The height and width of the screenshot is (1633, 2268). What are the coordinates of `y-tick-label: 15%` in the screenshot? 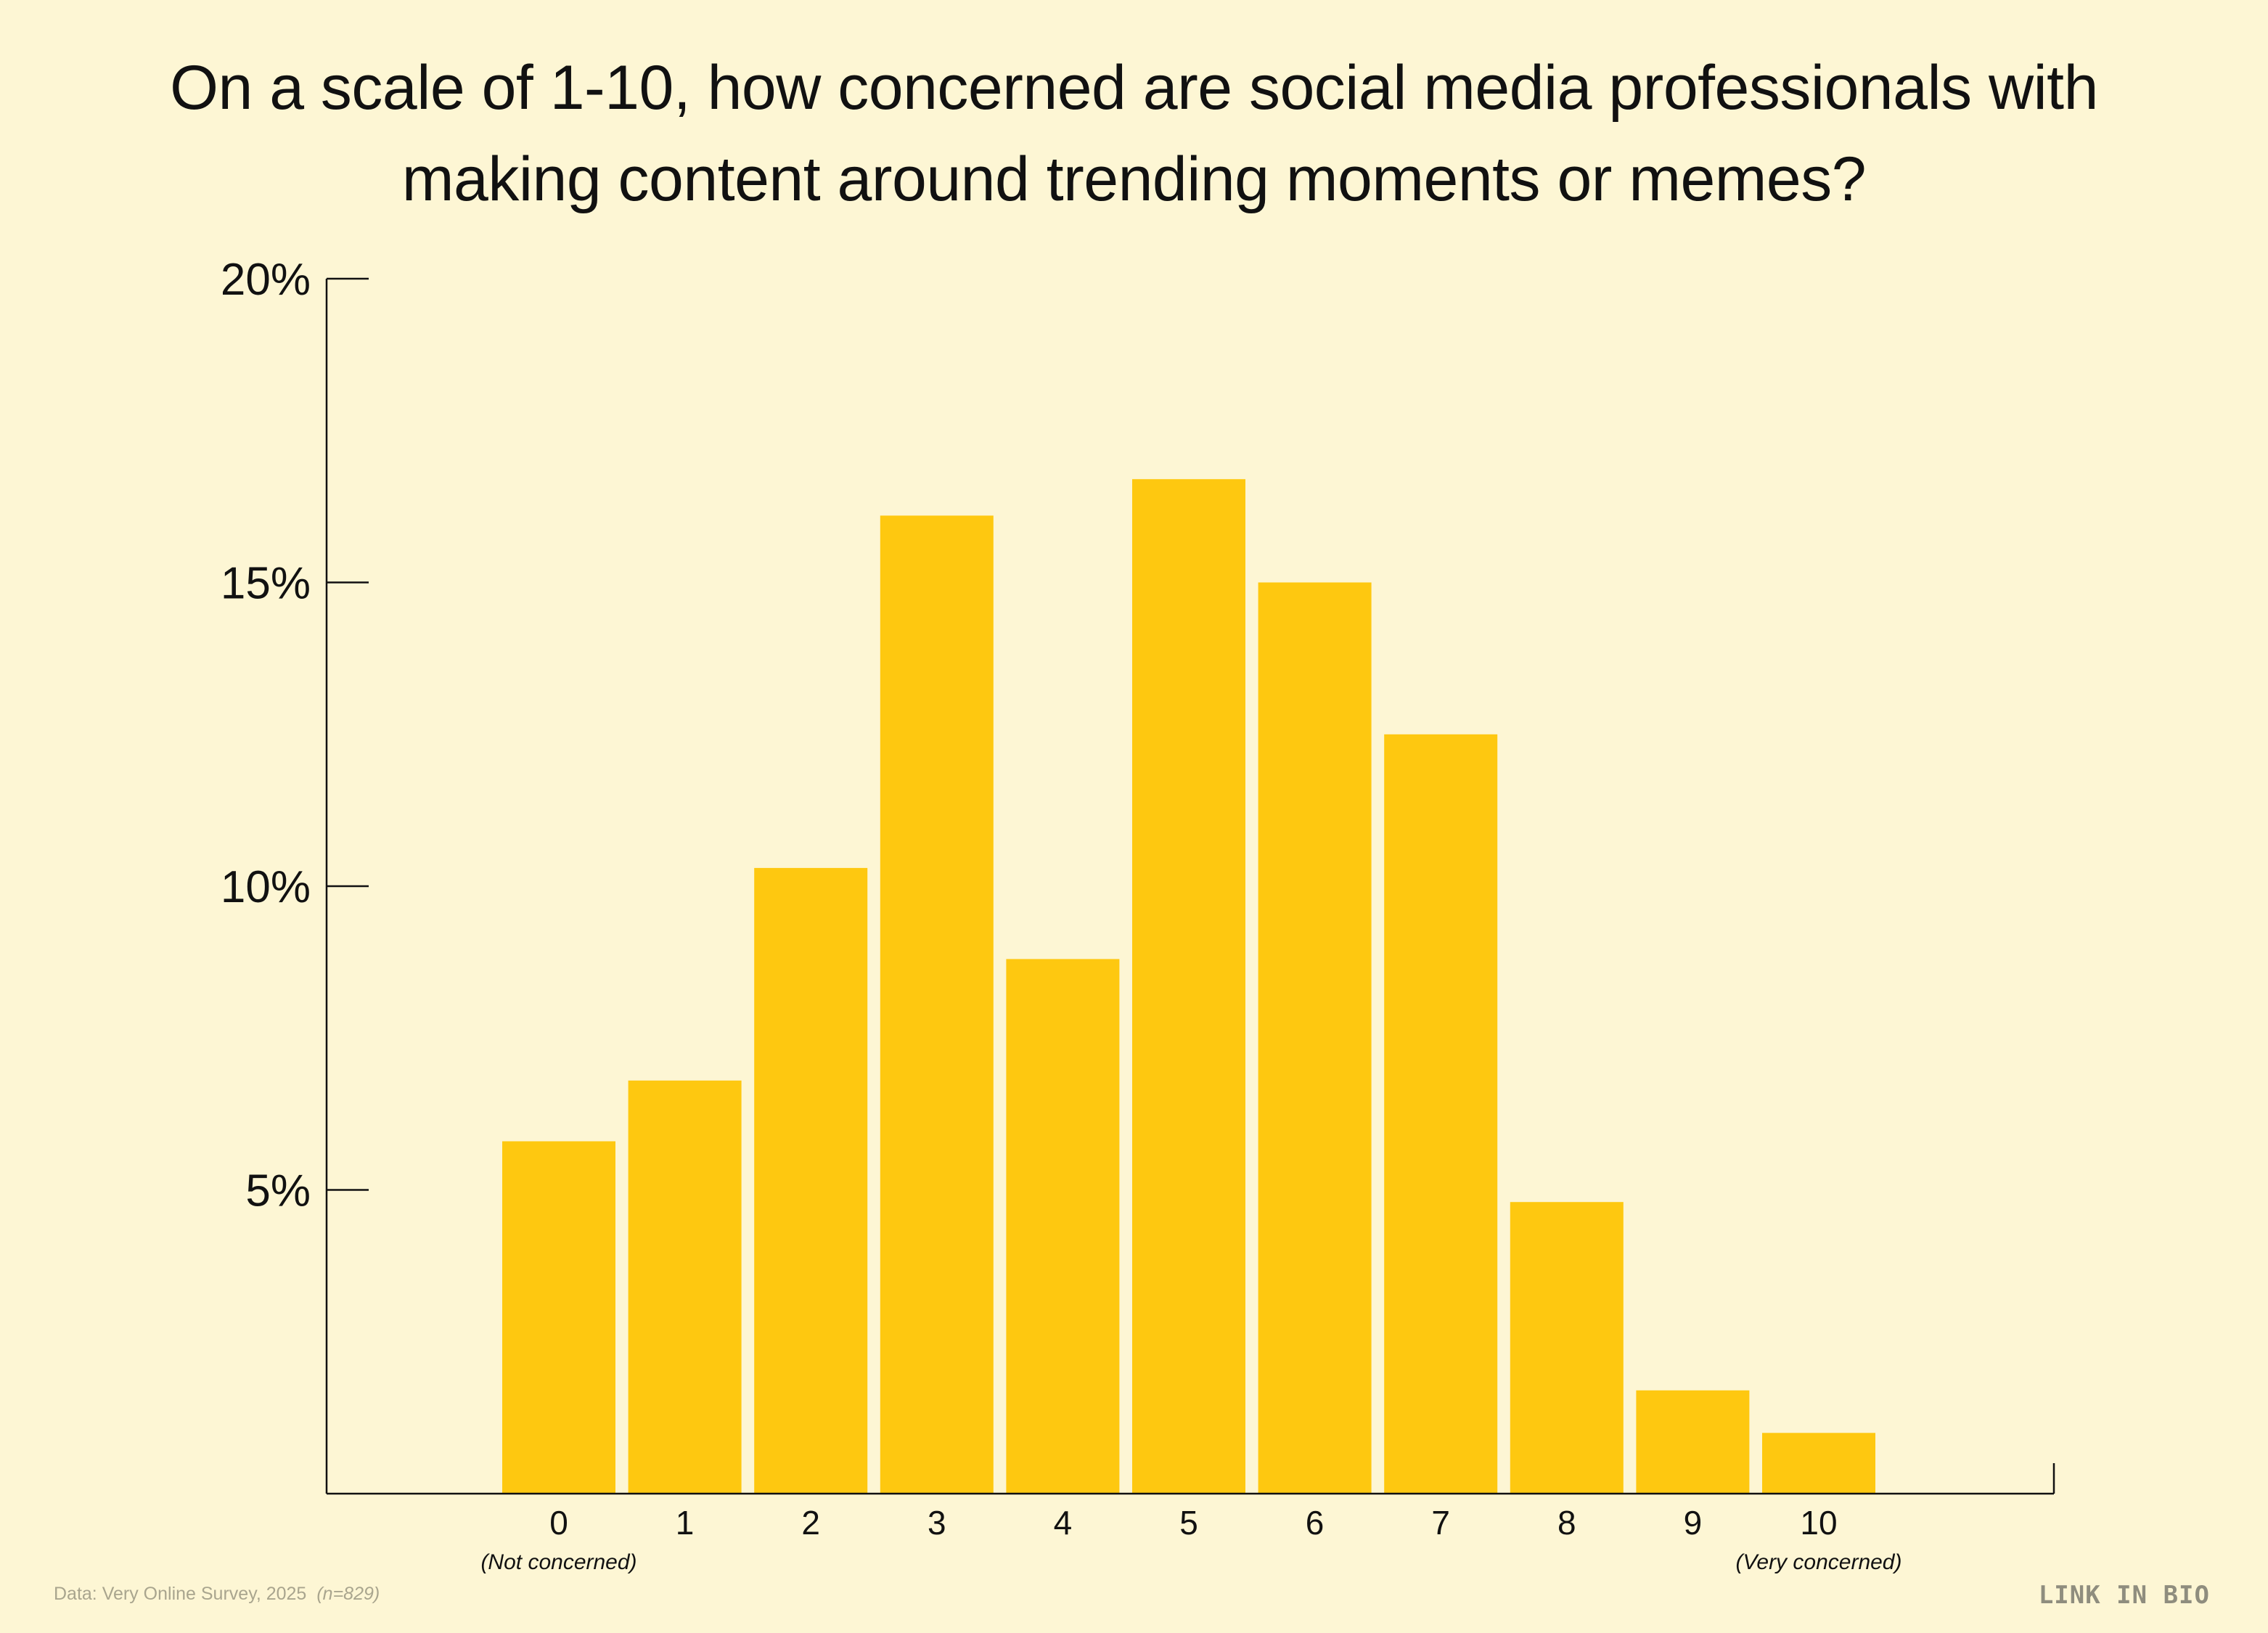 It's located at (266, 584).